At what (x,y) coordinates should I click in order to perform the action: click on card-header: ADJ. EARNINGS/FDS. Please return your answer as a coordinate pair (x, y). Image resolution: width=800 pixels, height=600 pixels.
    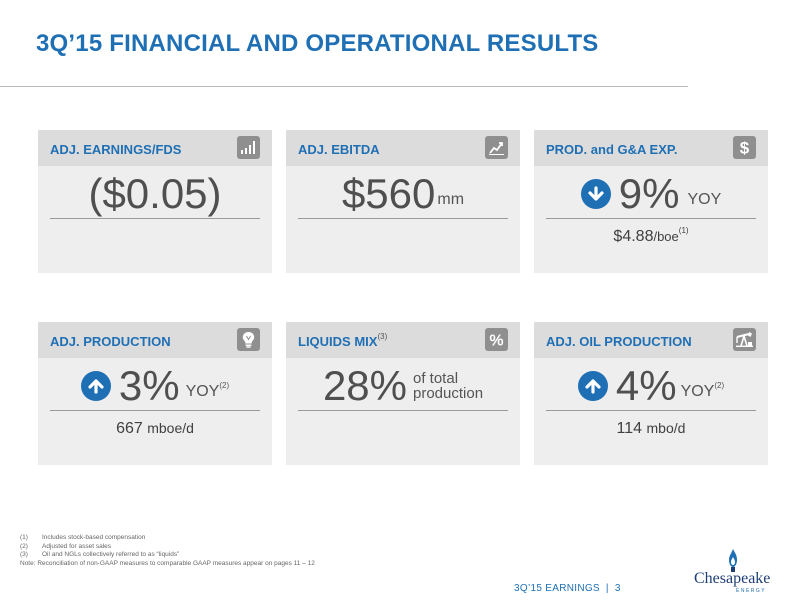
    Looking at the image, I should click on (155, 148).